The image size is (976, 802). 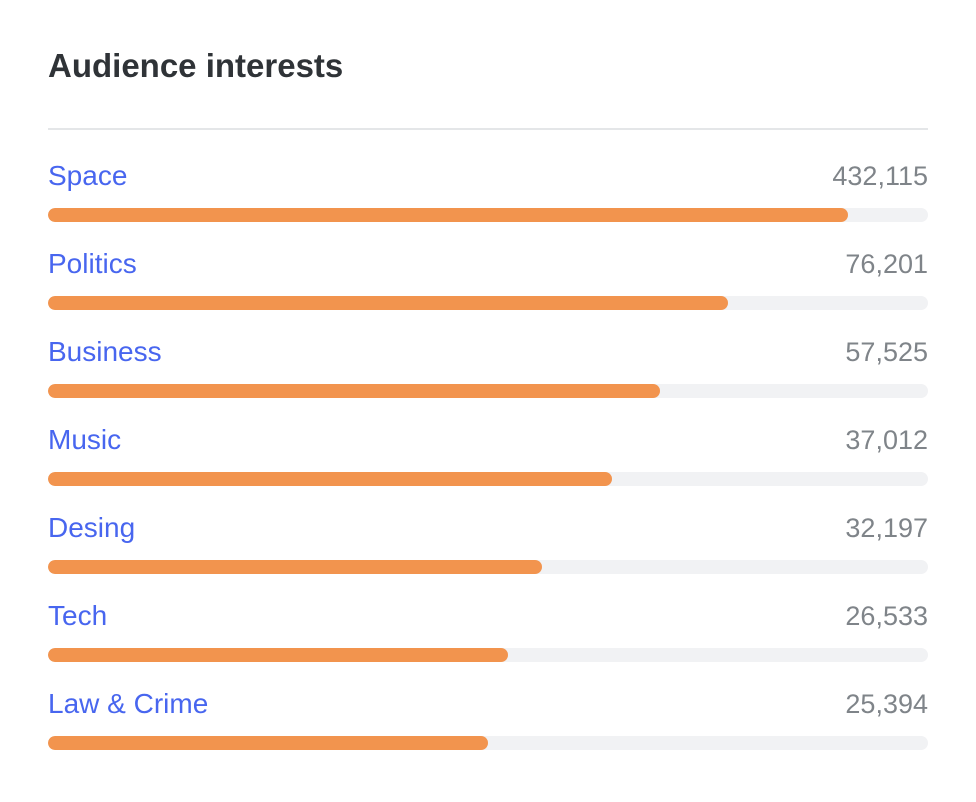 I want to click on interest-count: 76,201, so click(x=886, y=264).